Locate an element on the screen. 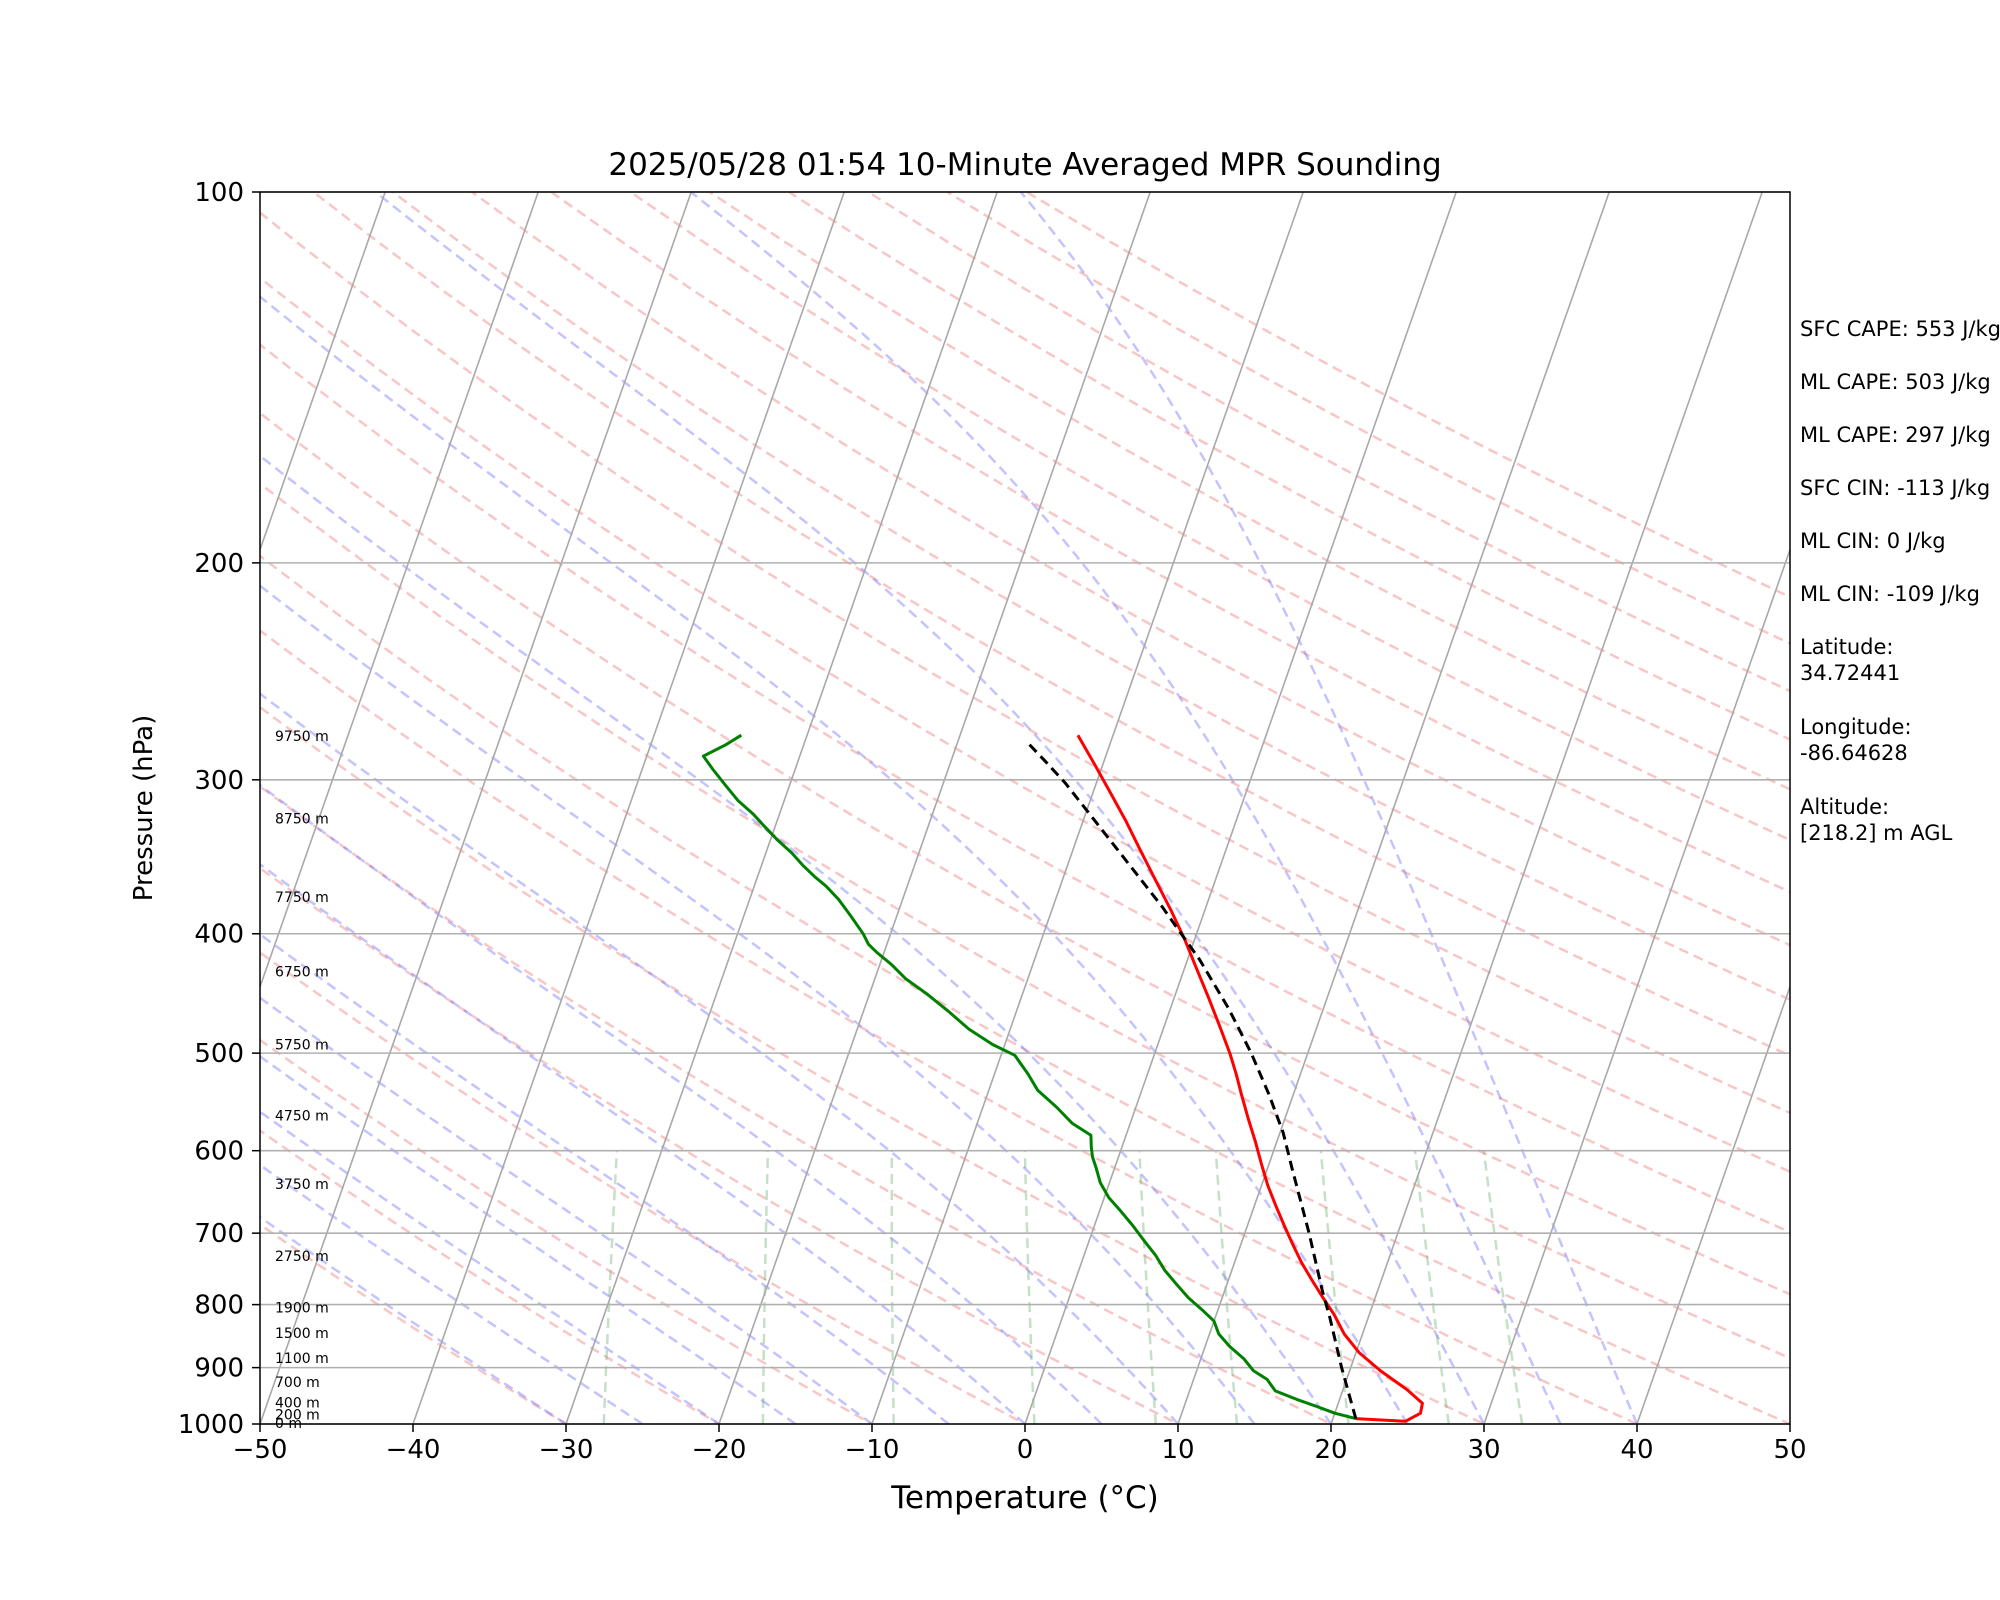  sfc-cape: SFC CAPE: 553 J/kg is located at coordinates (1900, 329).